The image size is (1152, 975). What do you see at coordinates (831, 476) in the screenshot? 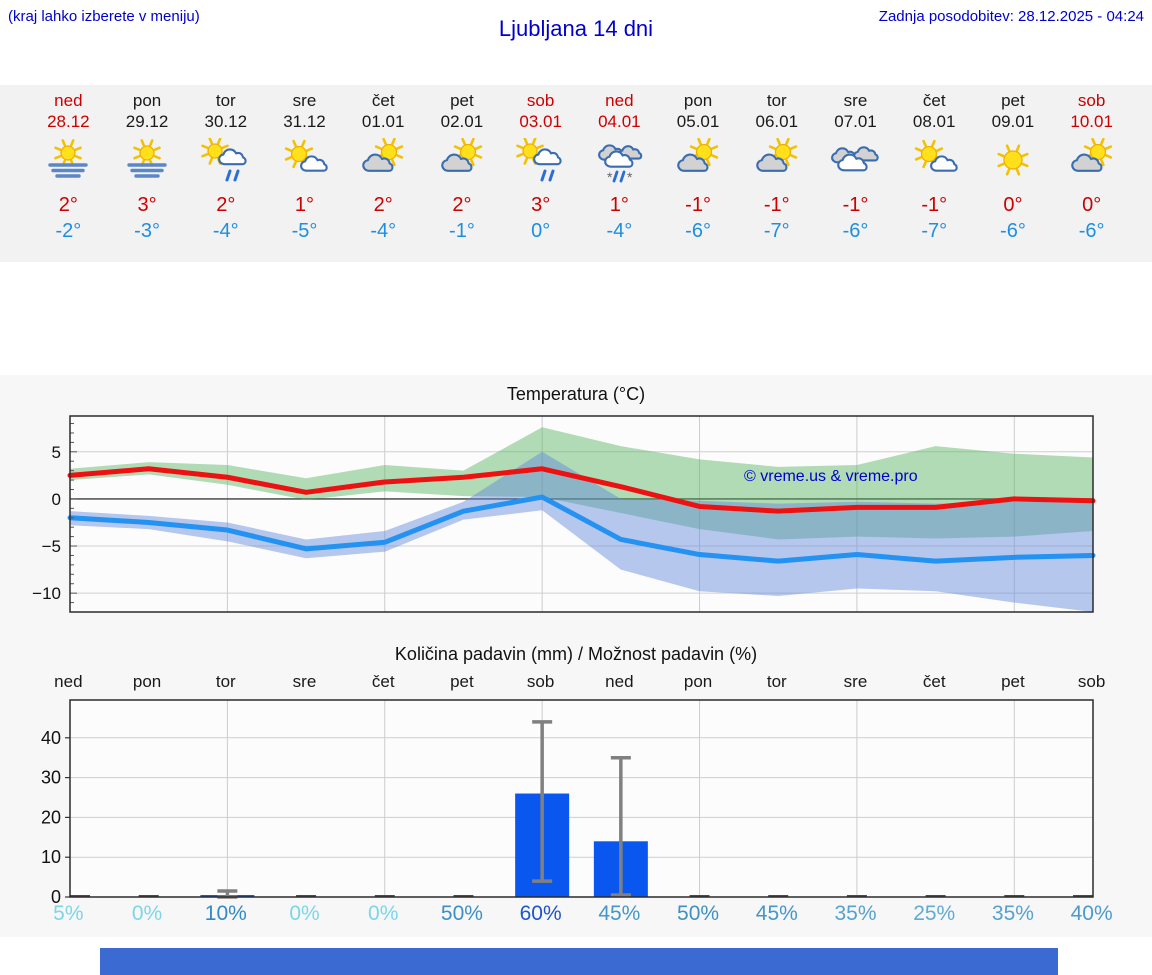
I see `copyright-watermark: © vreme.us & vreme.pro` at bounding box center [831, 476].